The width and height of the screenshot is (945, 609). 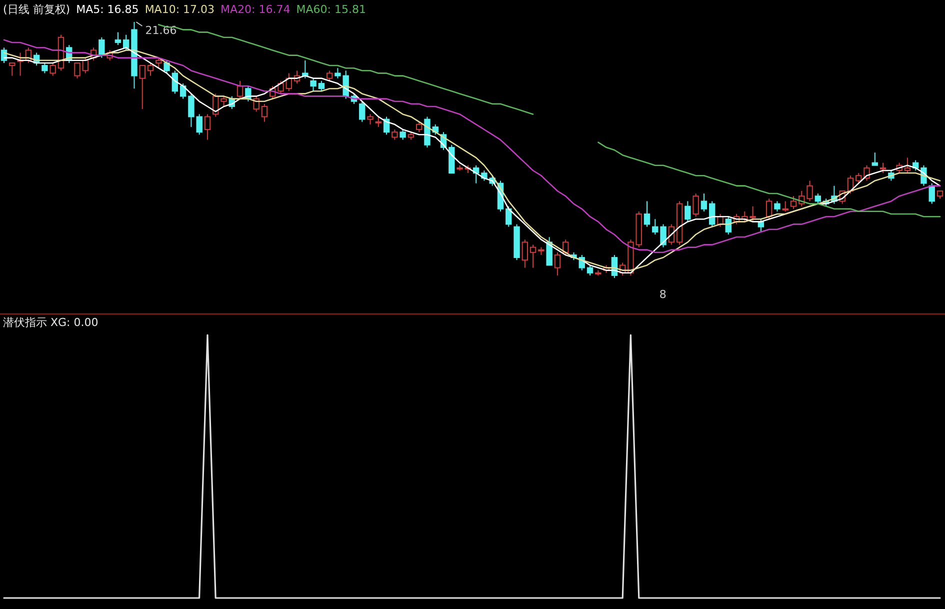 What do you see at coordinates (36, 9) in the screenshot?
I see `title: (日线 前复权)` at bounding box center [36, 9].